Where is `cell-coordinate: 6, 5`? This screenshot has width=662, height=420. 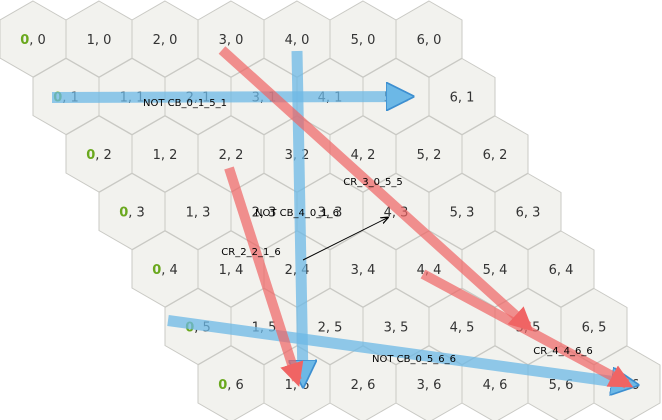 cell-coordinate: 6, 5 is located at coordinates (594, 328).